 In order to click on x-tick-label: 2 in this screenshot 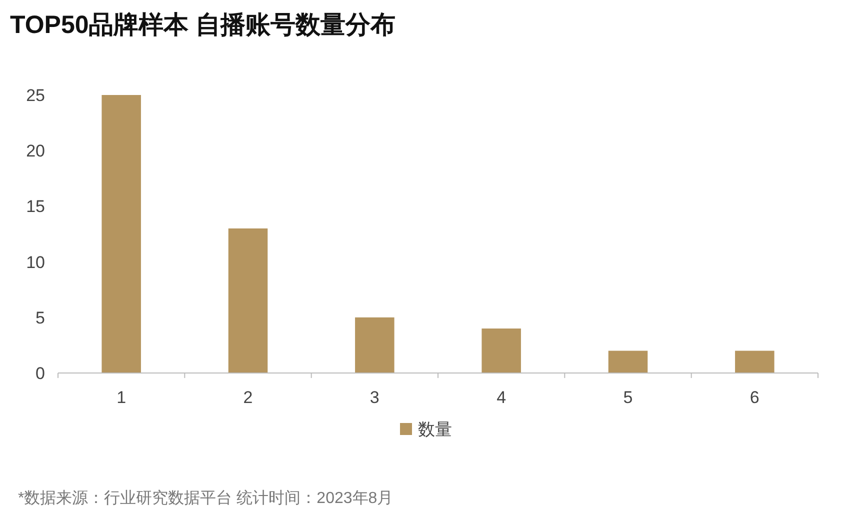, I will do `click(248, 397)`.